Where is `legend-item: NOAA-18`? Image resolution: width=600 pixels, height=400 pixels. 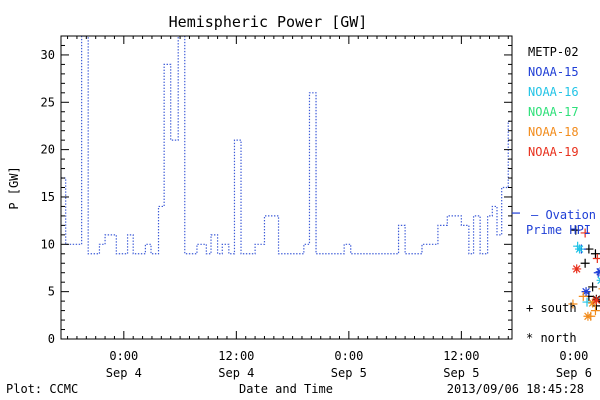
legend-item: NOAA-18 is located at coordinates (553, 132).